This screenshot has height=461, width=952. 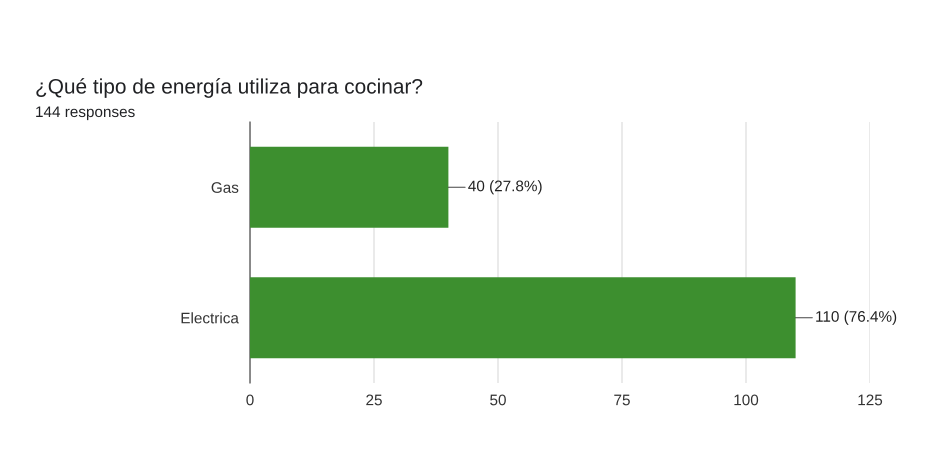 I want to click on x-tick-label: 50, so click(x=498, y=400).